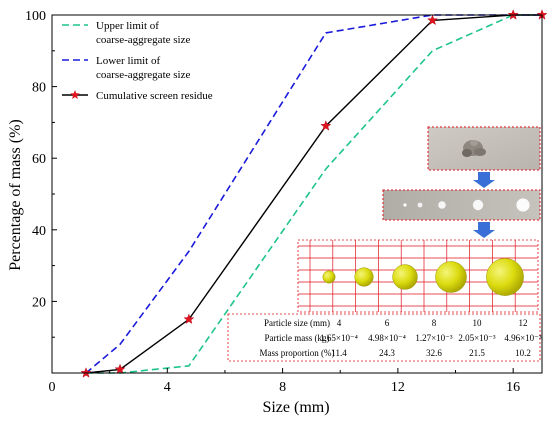 Image resolution: width=550 pixels, height=421 pixels. I want to click on table-row-label: Mass proportion (%), so click(297, 353).